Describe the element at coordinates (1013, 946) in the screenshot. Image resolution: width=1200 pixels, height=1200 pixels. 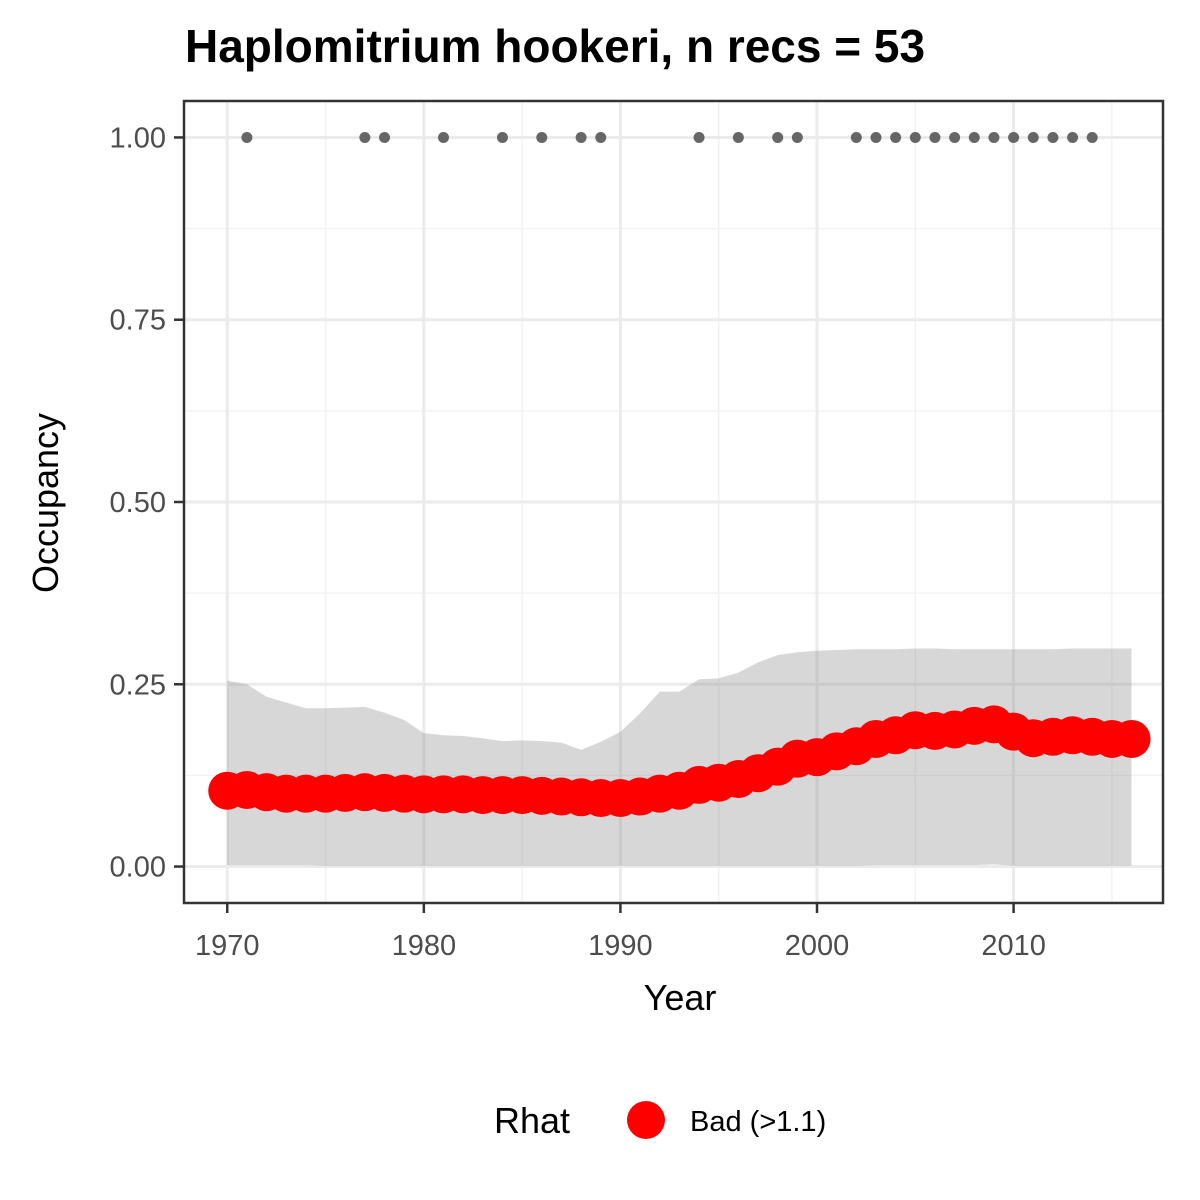
I see `x-tick-label: 2010` at that location.